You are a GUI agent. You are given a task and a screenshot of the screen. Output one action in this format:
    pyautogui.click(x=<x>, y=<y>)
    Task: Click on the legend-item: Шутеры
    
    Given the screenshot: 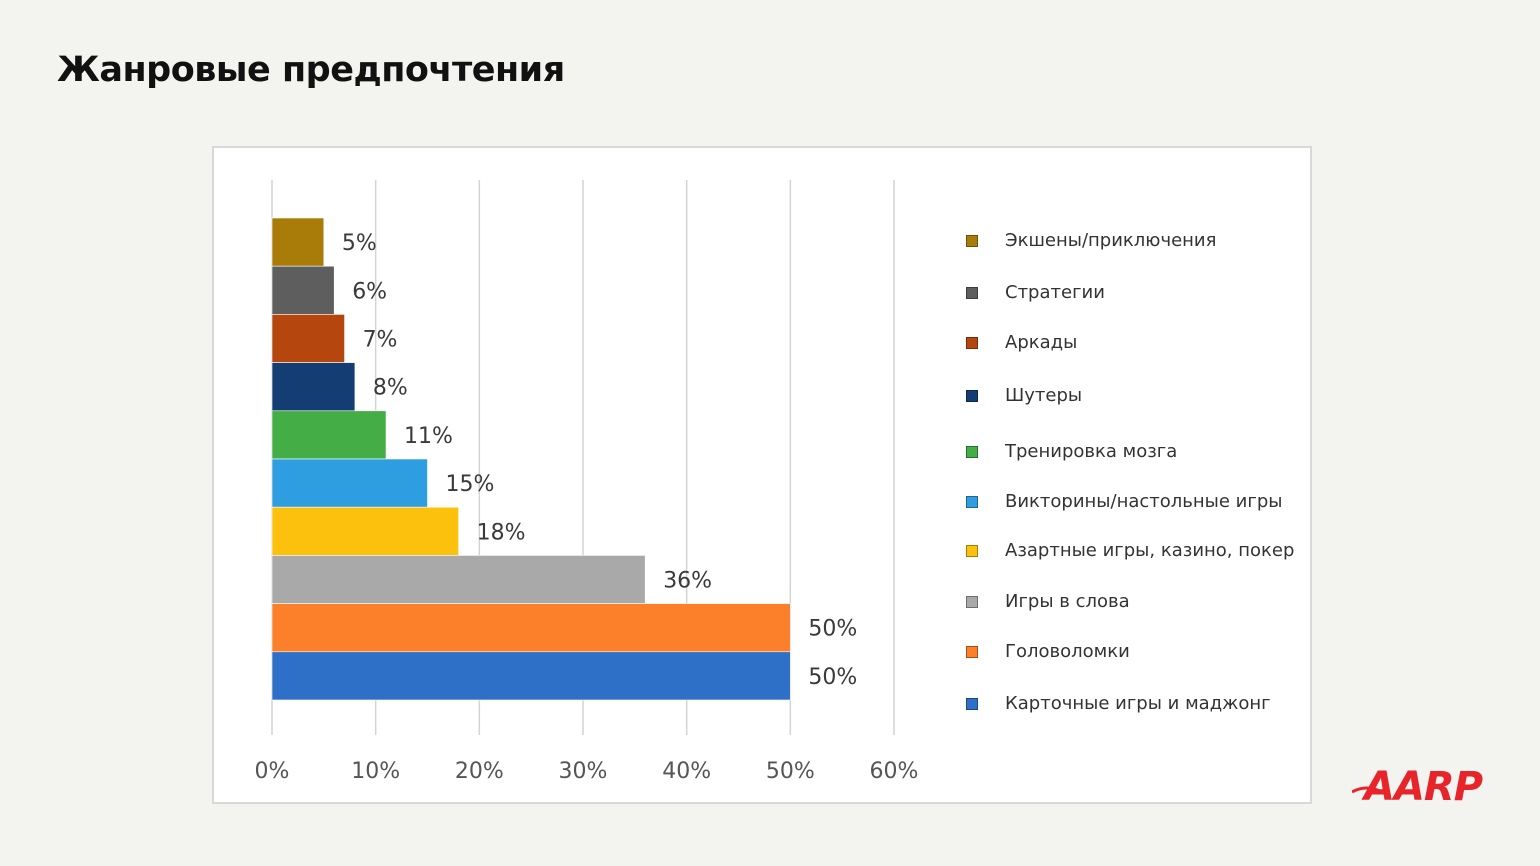 What is the action you would take?
    pyautogui.click(x=1024, y=395)
    